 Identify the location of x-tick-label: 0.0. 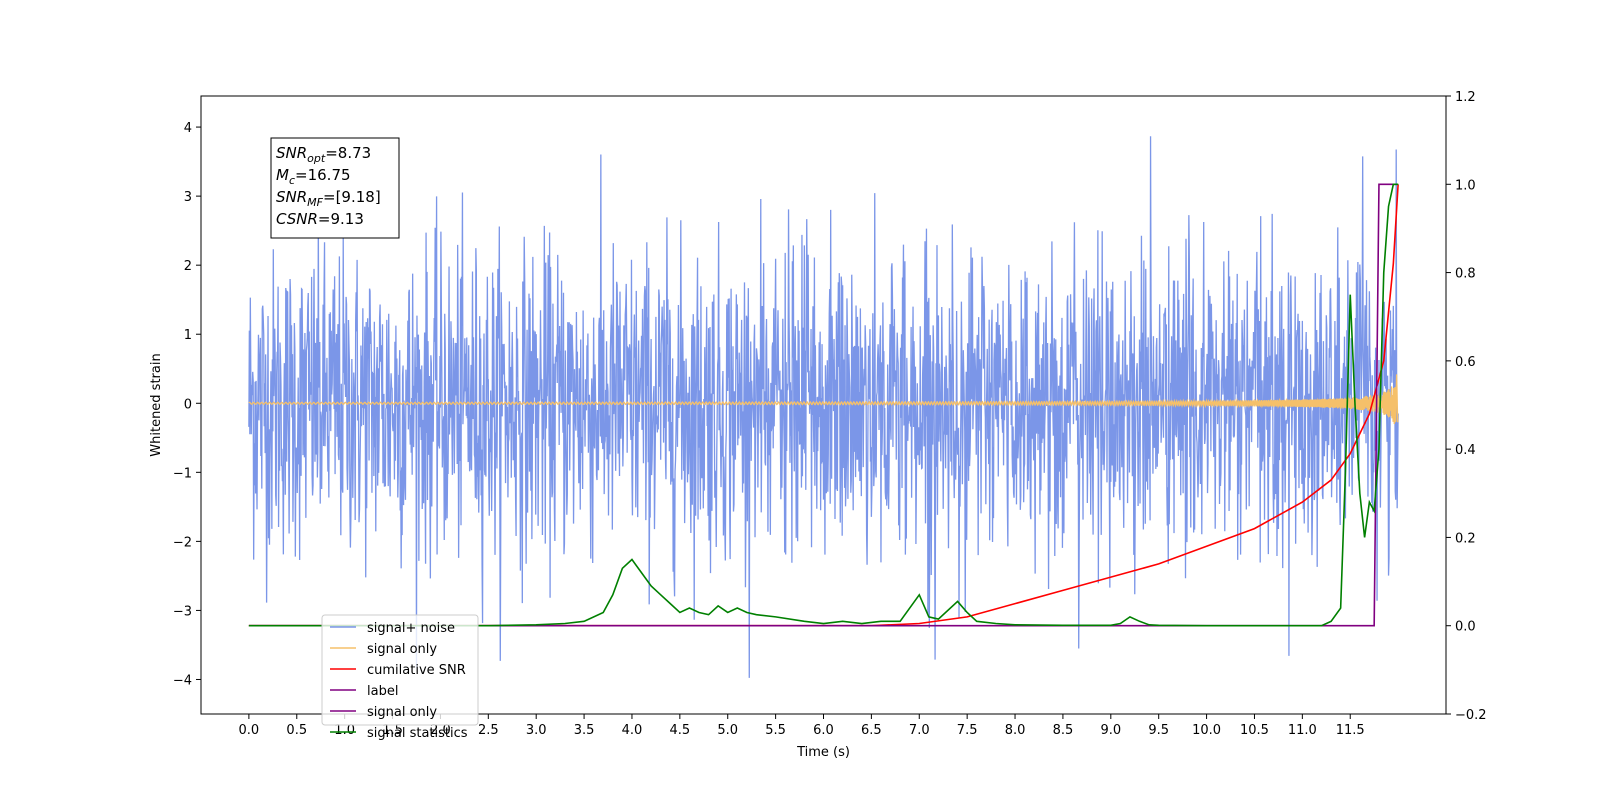
(249, 730).